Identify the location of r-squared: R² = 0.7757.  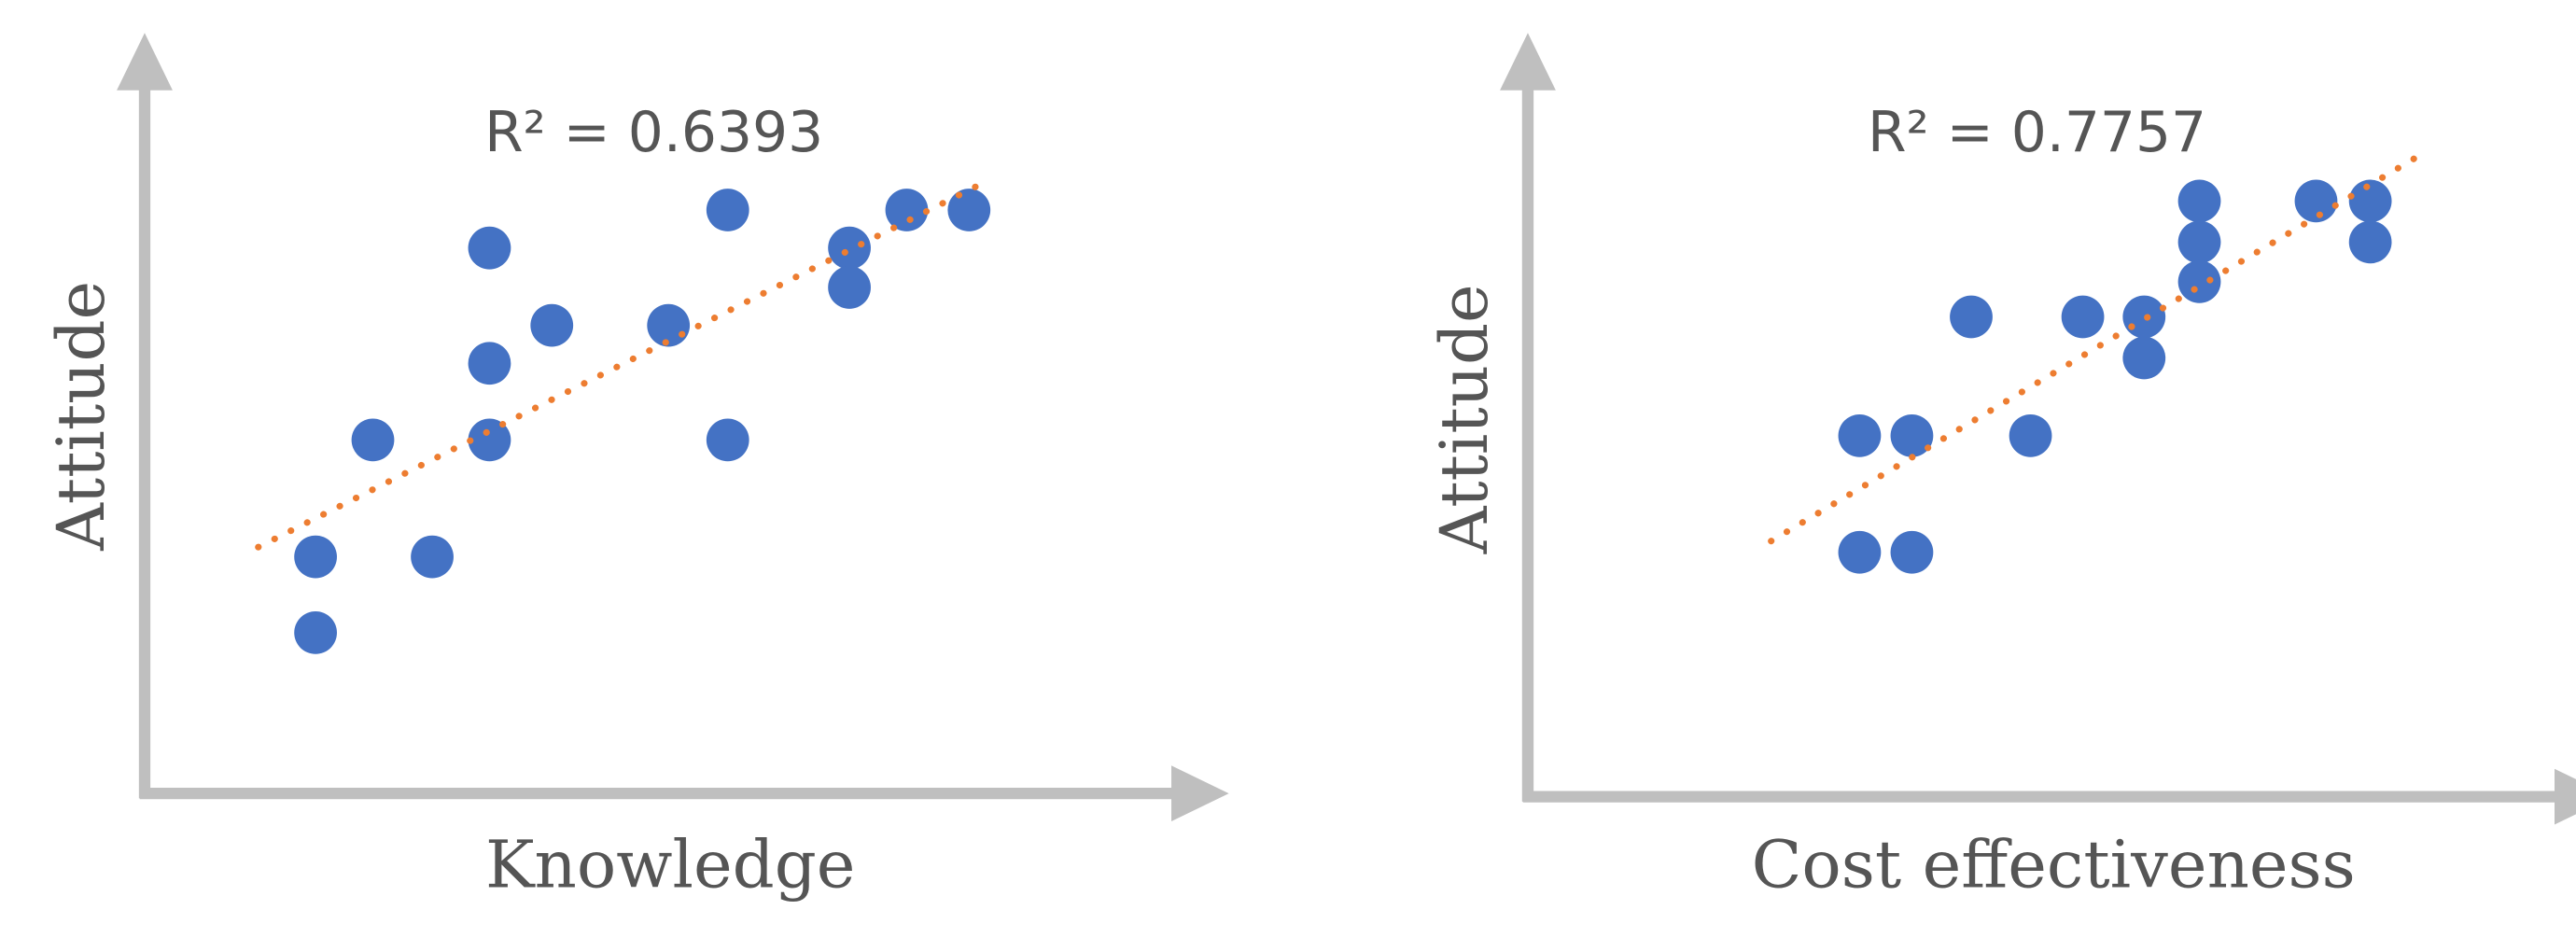
(2037, 132).